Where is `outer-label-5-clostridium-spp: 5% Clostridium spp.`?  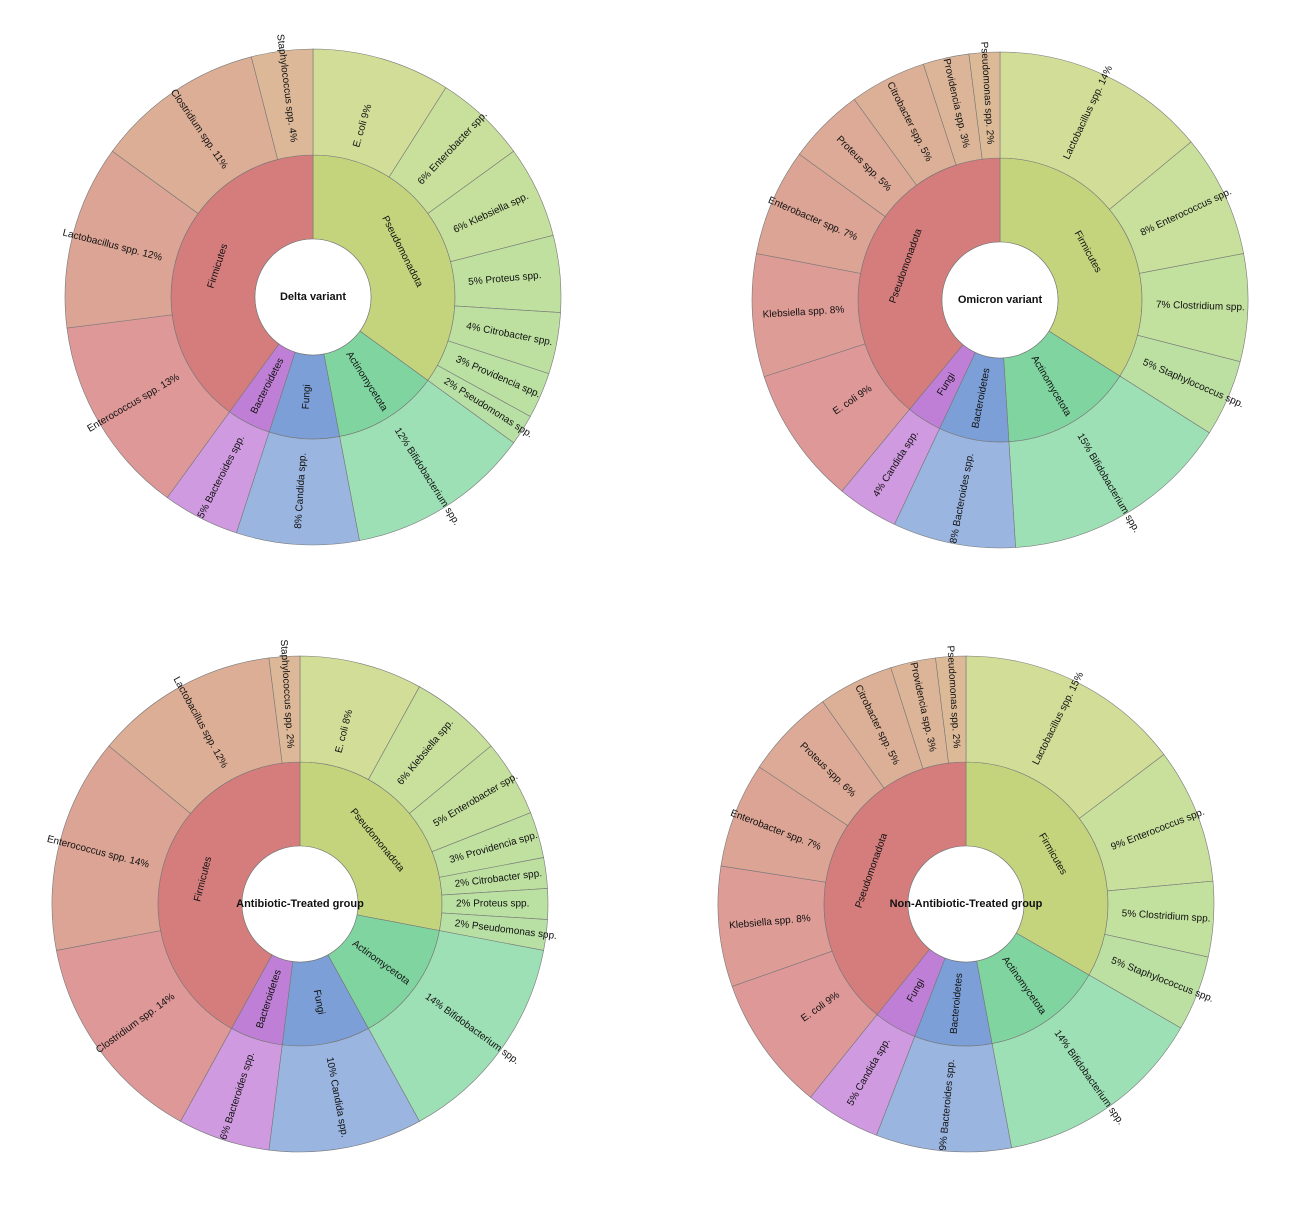
outer-label-5-clostridium-spp: 5% Clostridium spp. is located at coordinates (1165, 916).